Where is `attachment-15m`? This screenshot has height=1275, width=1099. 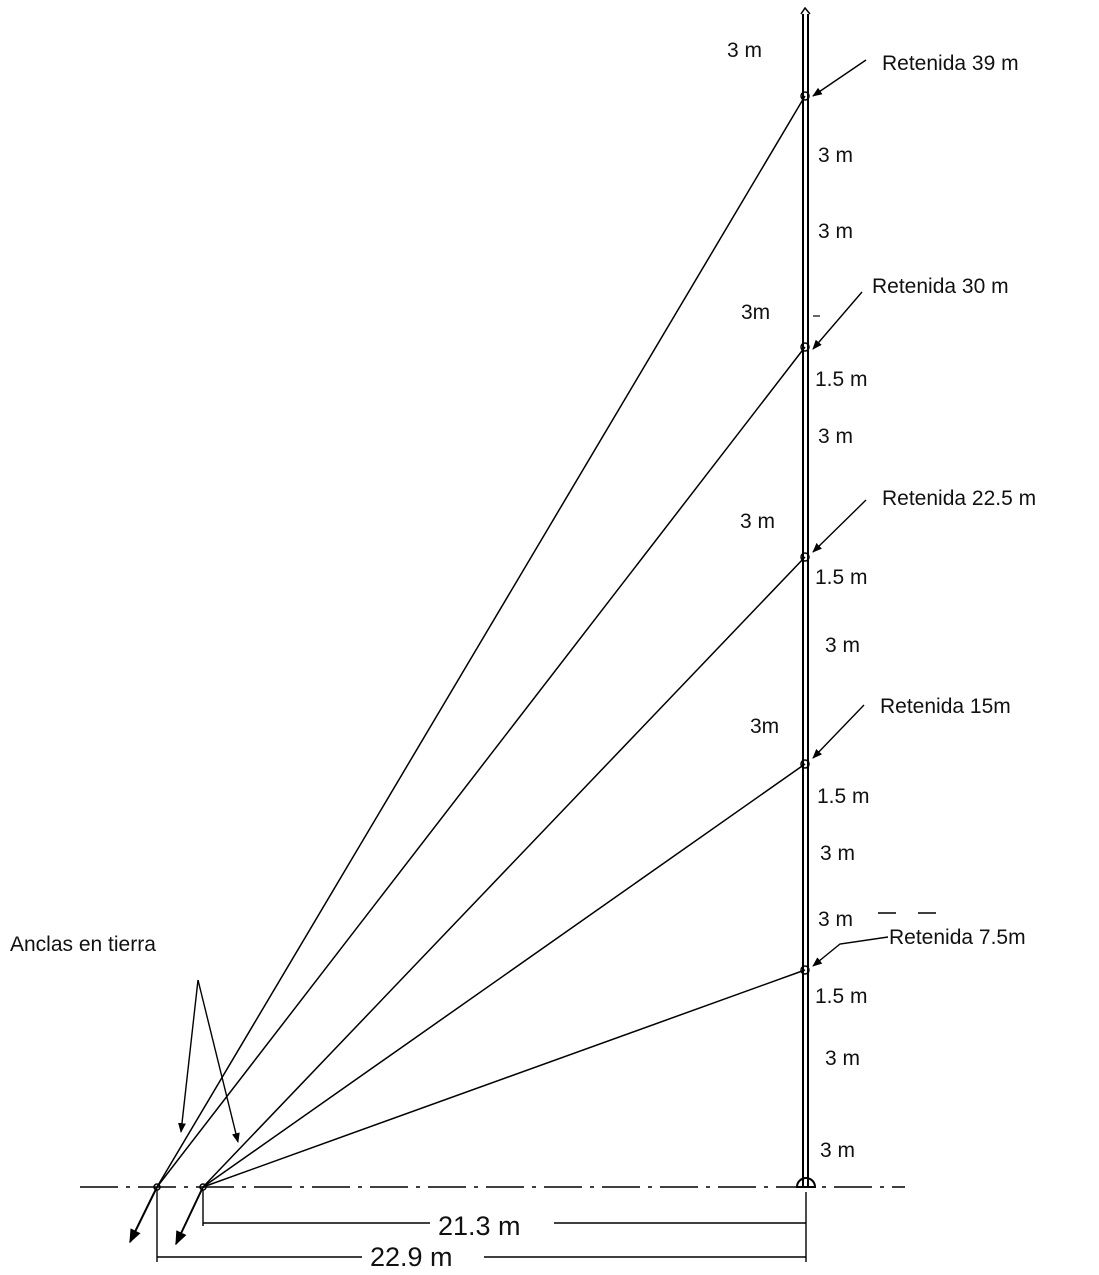 attachment-15m is located at coordinates (805, 764).